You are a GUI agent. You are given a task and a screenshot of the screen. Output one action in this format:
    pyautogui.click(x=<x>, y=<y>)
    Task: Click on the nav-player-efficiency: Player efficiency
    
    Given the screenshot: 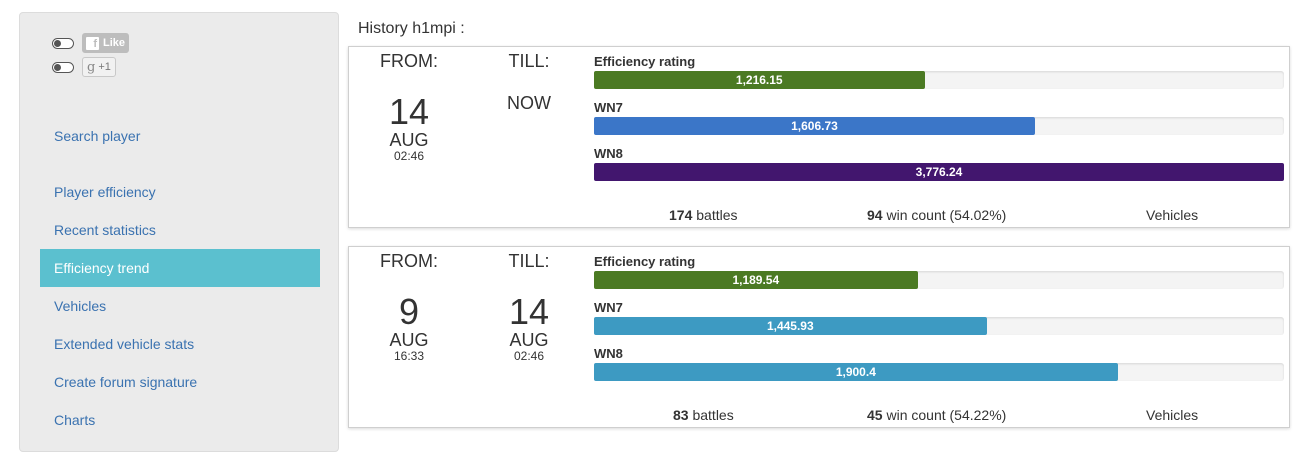 What is the action you would take?
    pyautogui.click(x=105, y=192)
    